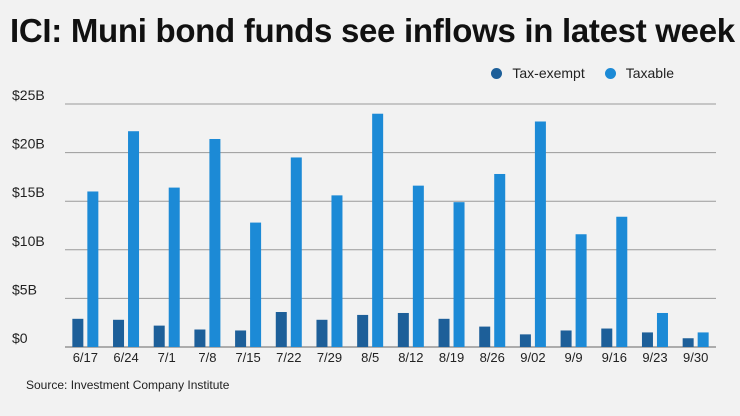 The height and width of the screenshot is (416, 740). What do you see at coordinates (548, 73) in the screenshot?
I see `legend-label-tax-exempt: Tax-exempt` at bounding box center [548, 73].